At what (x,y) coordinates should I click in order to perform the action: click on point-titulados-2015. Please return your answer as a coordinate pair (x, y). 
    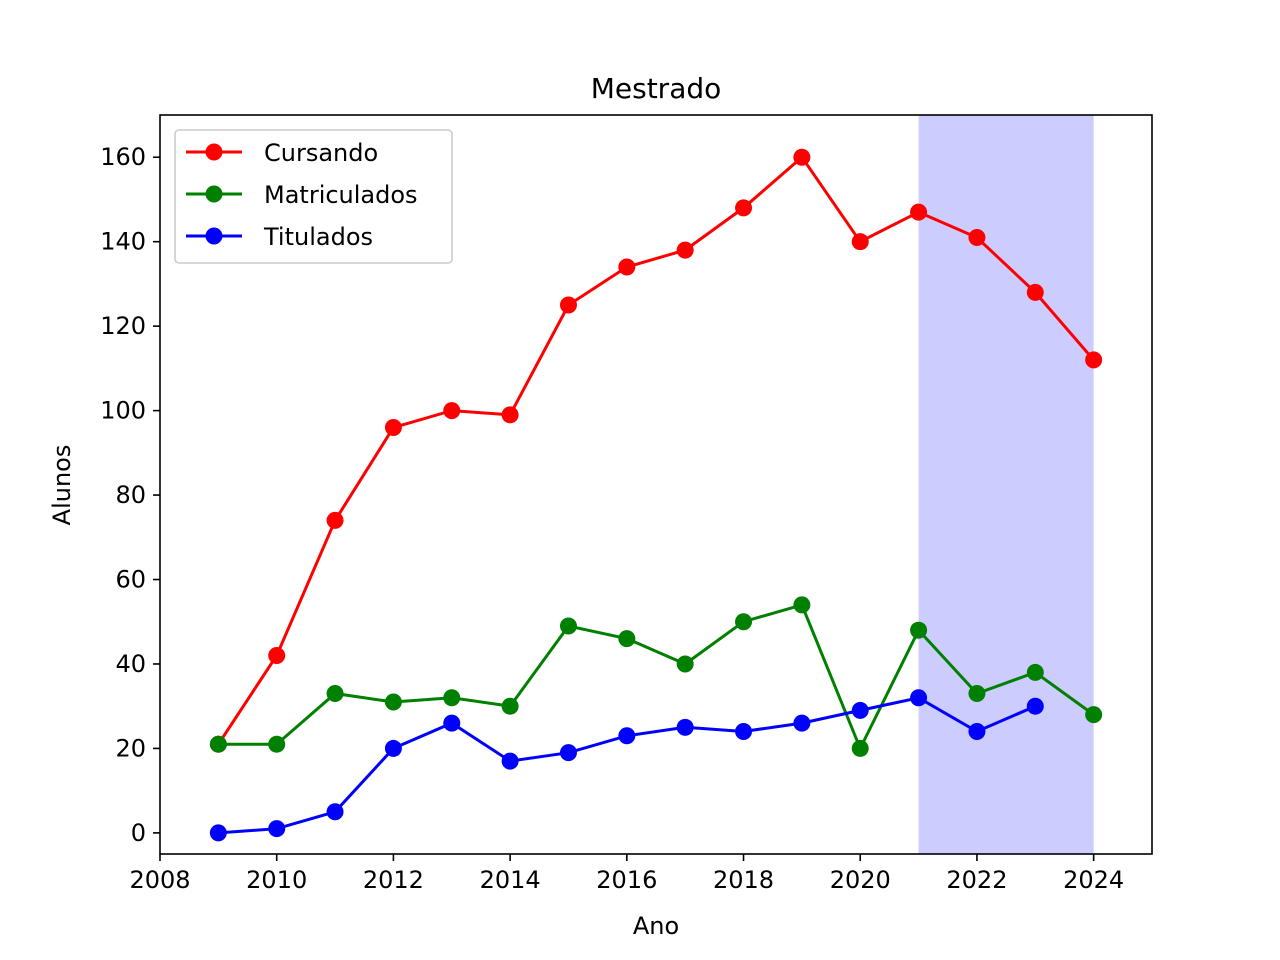
    Looking at the image, I should click on (568, 753).